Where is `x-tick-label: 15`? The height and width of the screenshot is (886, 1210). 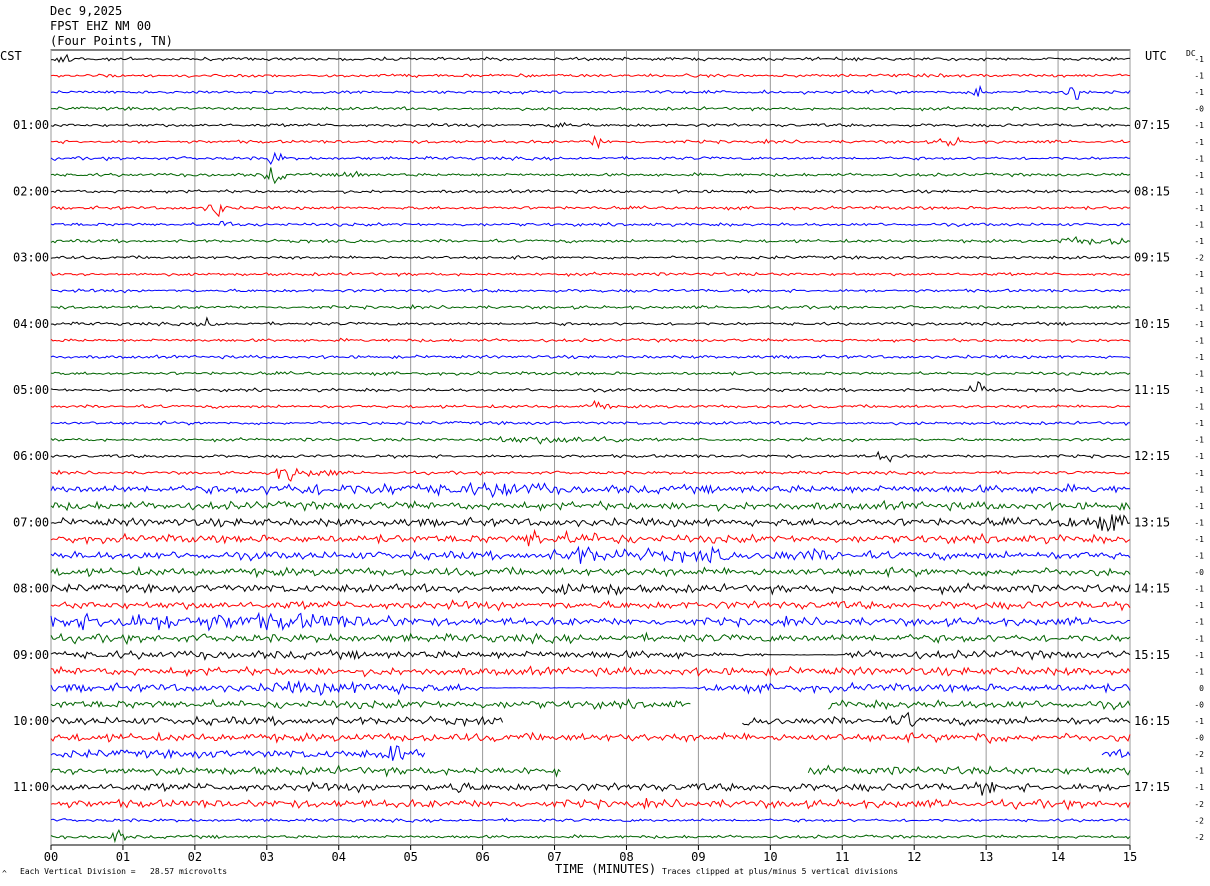 x-tick-label: 15 is located at coordinates (1130, 857).